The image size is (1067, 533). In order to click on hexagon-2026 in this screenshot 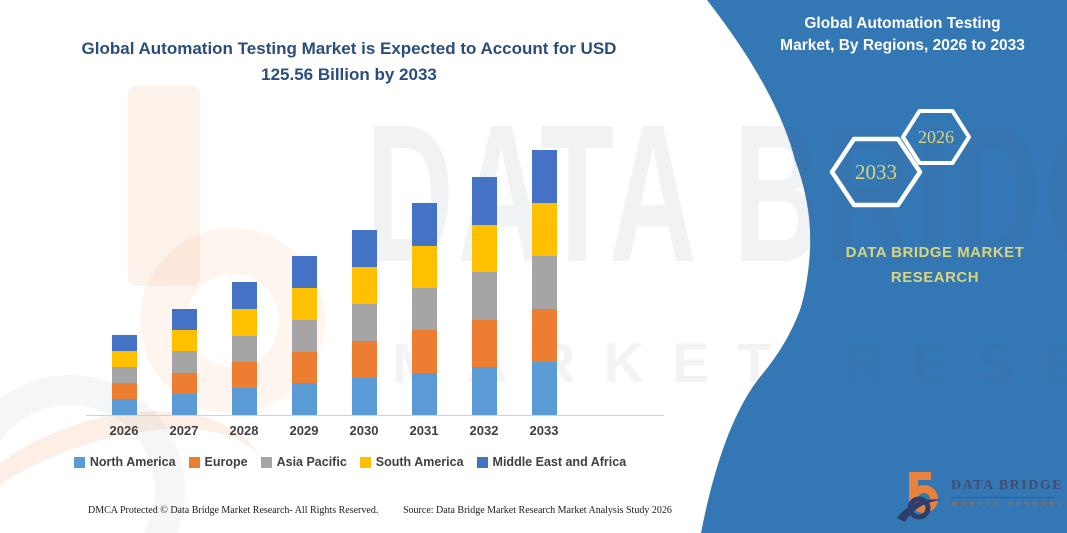, I will do `click(936, 137)`.